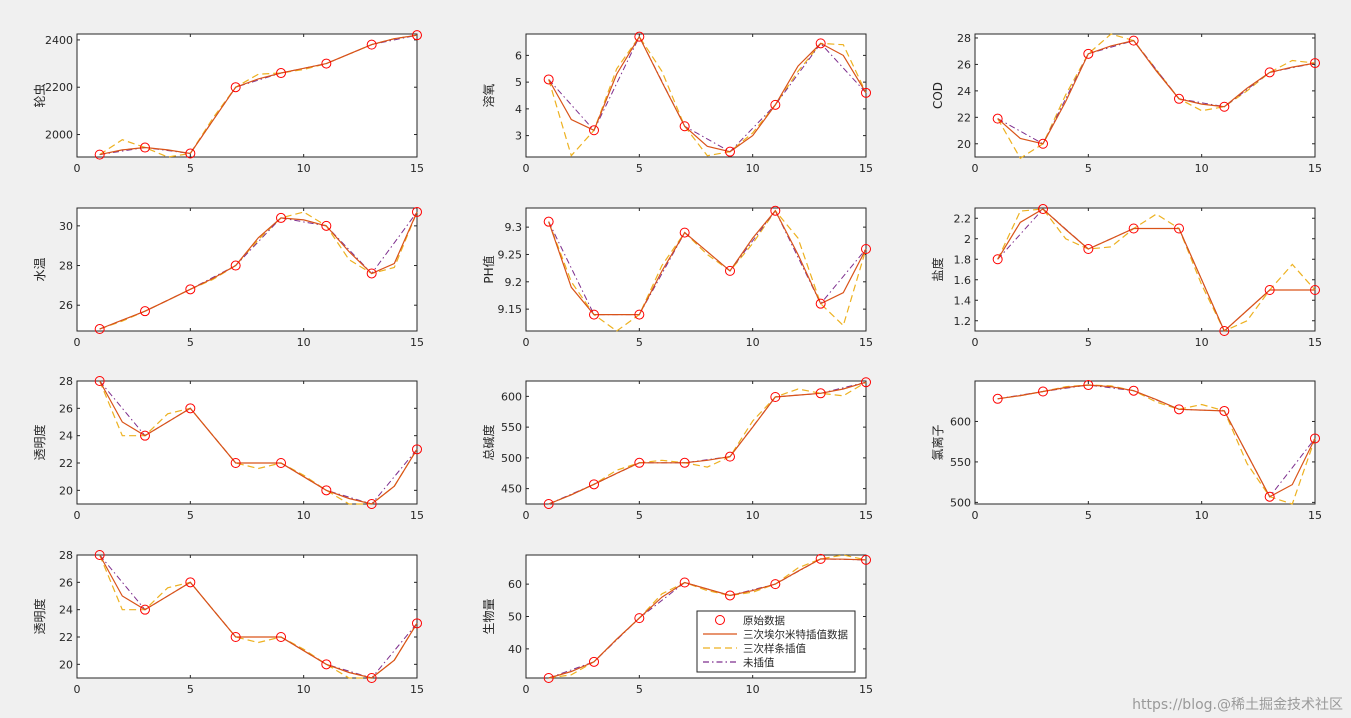  What do you see at coordinates (677, 449) in the screenshot?
I see `subplot-8: 0 5 10 15 450 500 550 600 总碱度` at bounding box center [677, 449].